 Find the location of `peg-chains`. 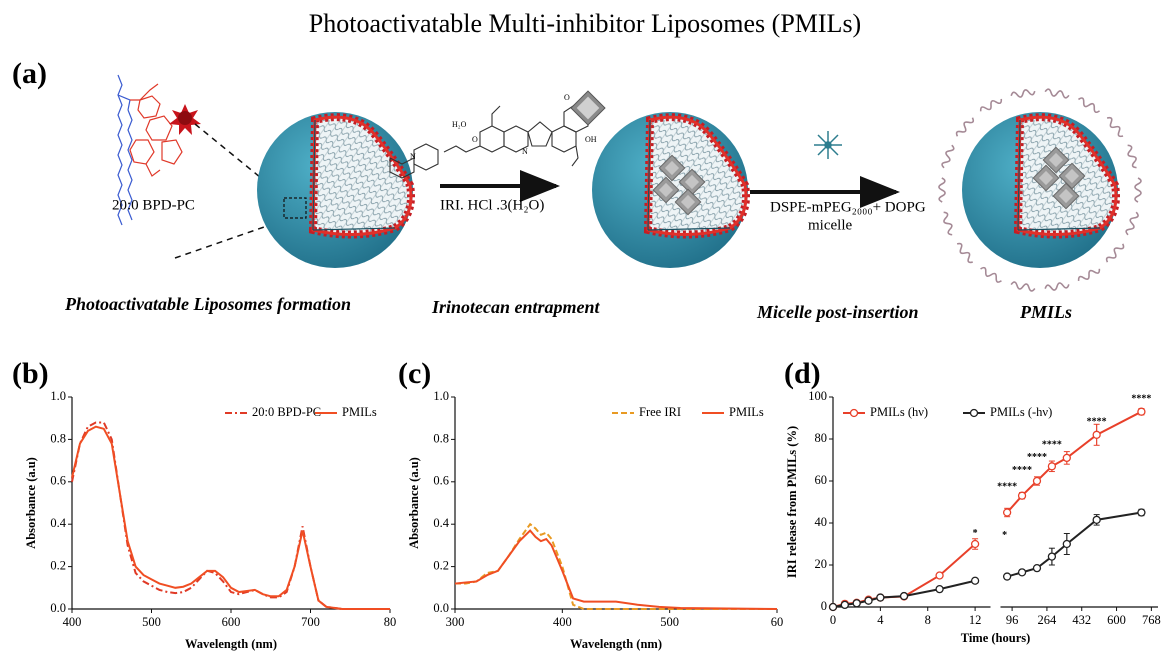

peg-chains is located at coordinates (1040, 190).